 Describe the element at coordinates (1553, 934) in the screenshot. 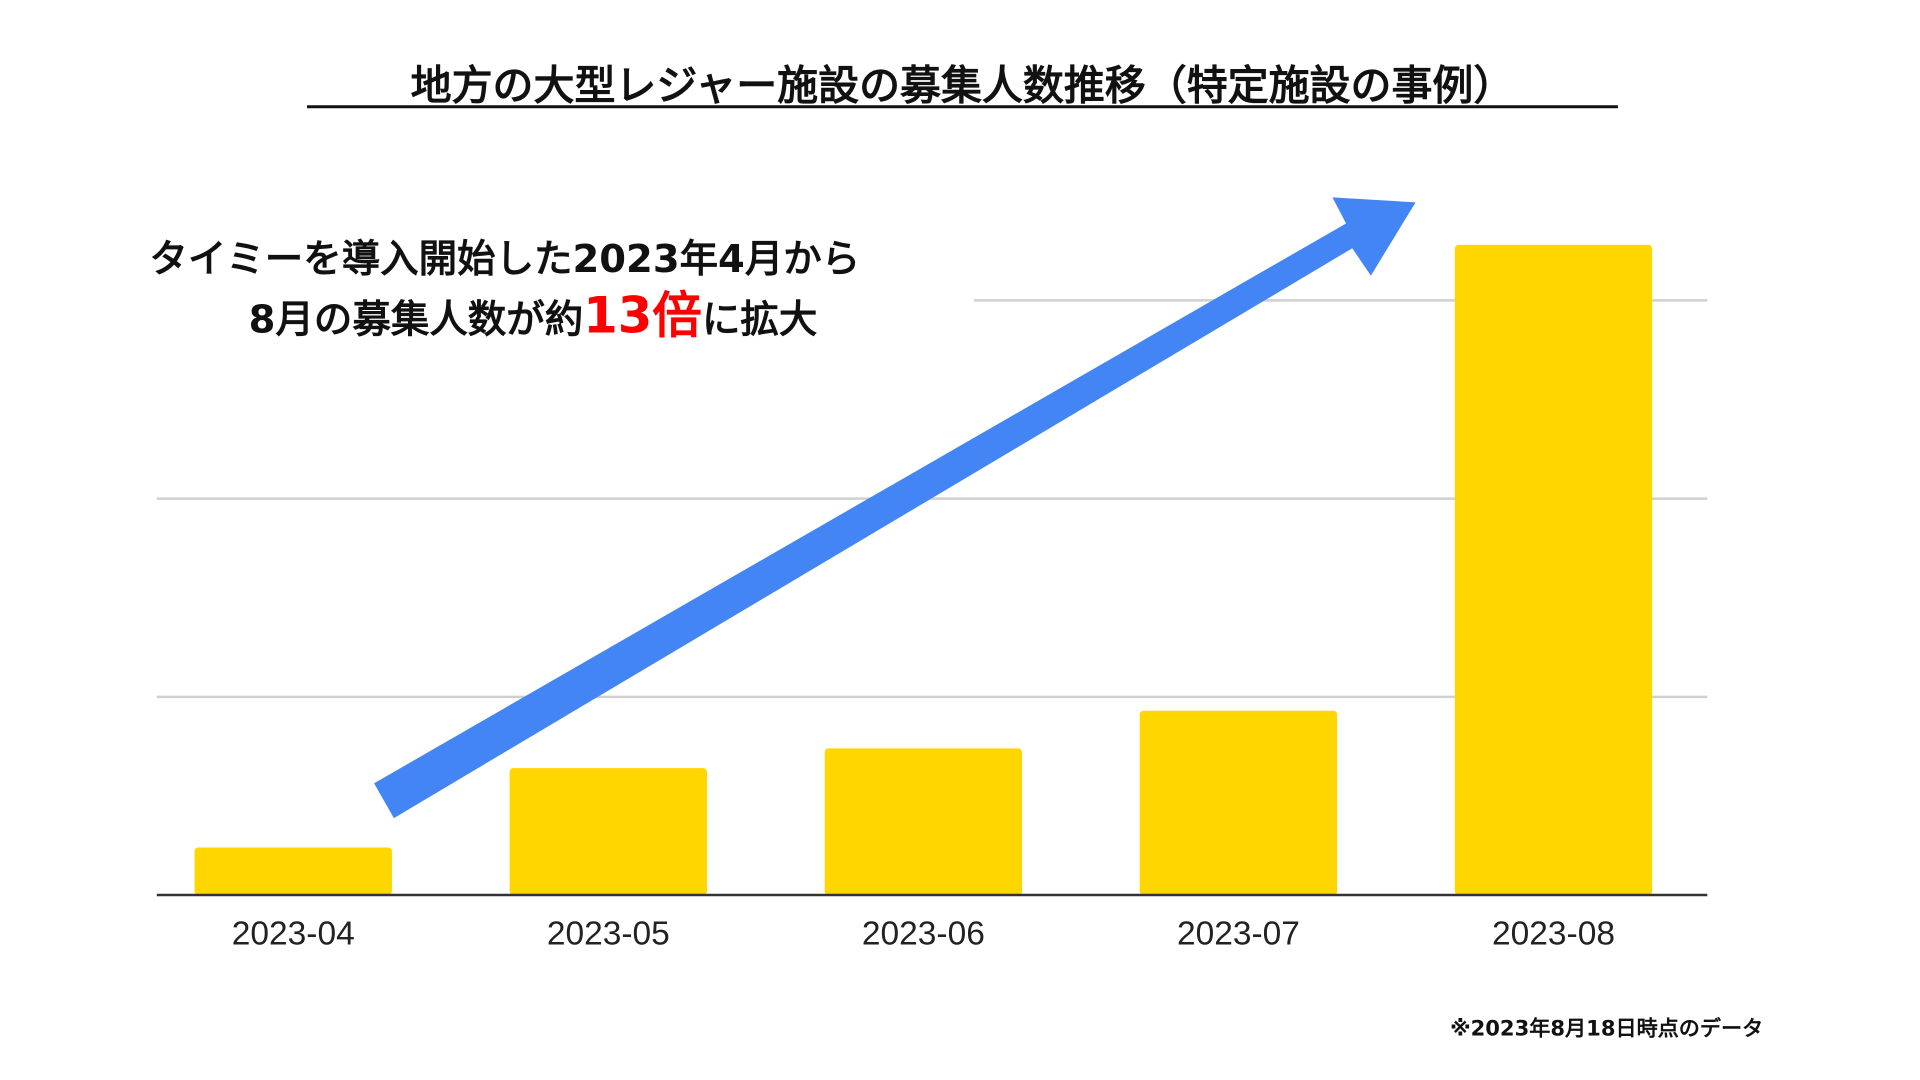

I see `x-tick-label: 2023-08` at that location.